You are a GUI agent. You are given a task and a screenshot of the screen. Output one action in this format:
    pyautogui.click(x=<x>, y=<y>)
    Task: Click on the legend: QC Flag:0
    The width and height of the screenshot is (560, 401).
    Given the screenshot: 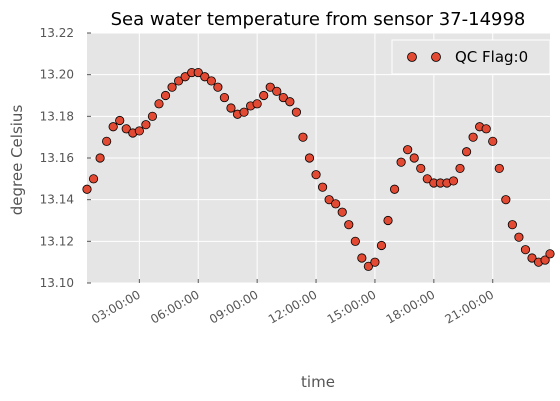 What is the action you would take?
    pyautogui.click(x=471, y=57)
    